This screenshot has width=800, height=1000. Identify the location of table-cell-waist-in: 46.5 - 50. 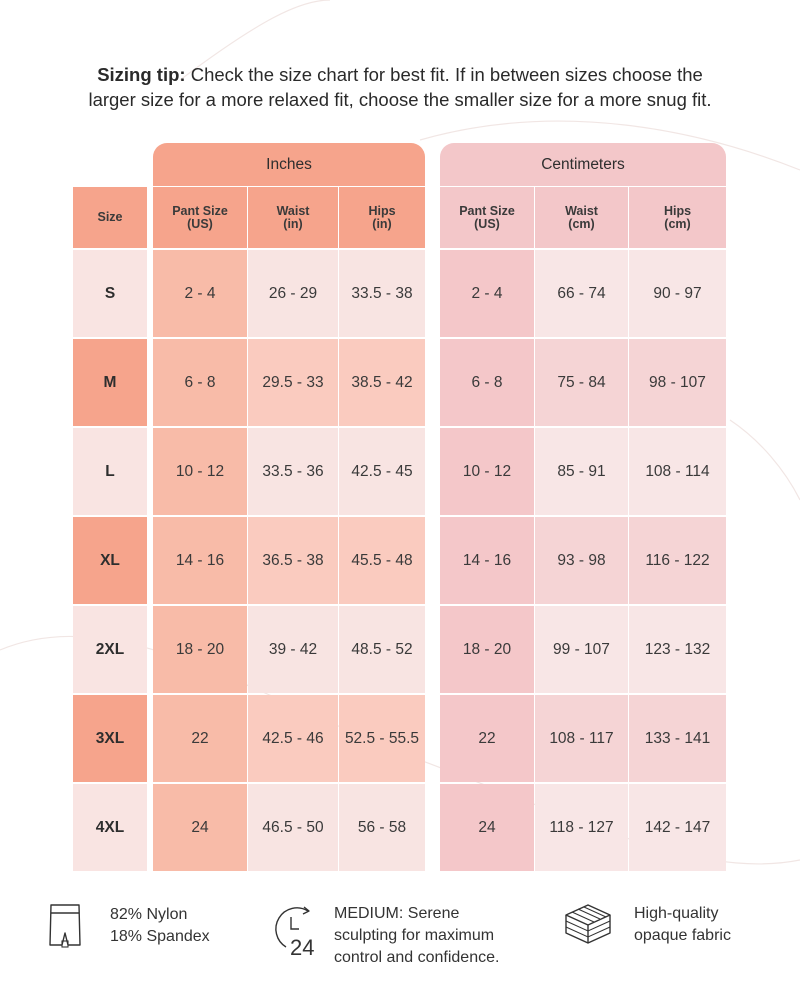
(293, 827).